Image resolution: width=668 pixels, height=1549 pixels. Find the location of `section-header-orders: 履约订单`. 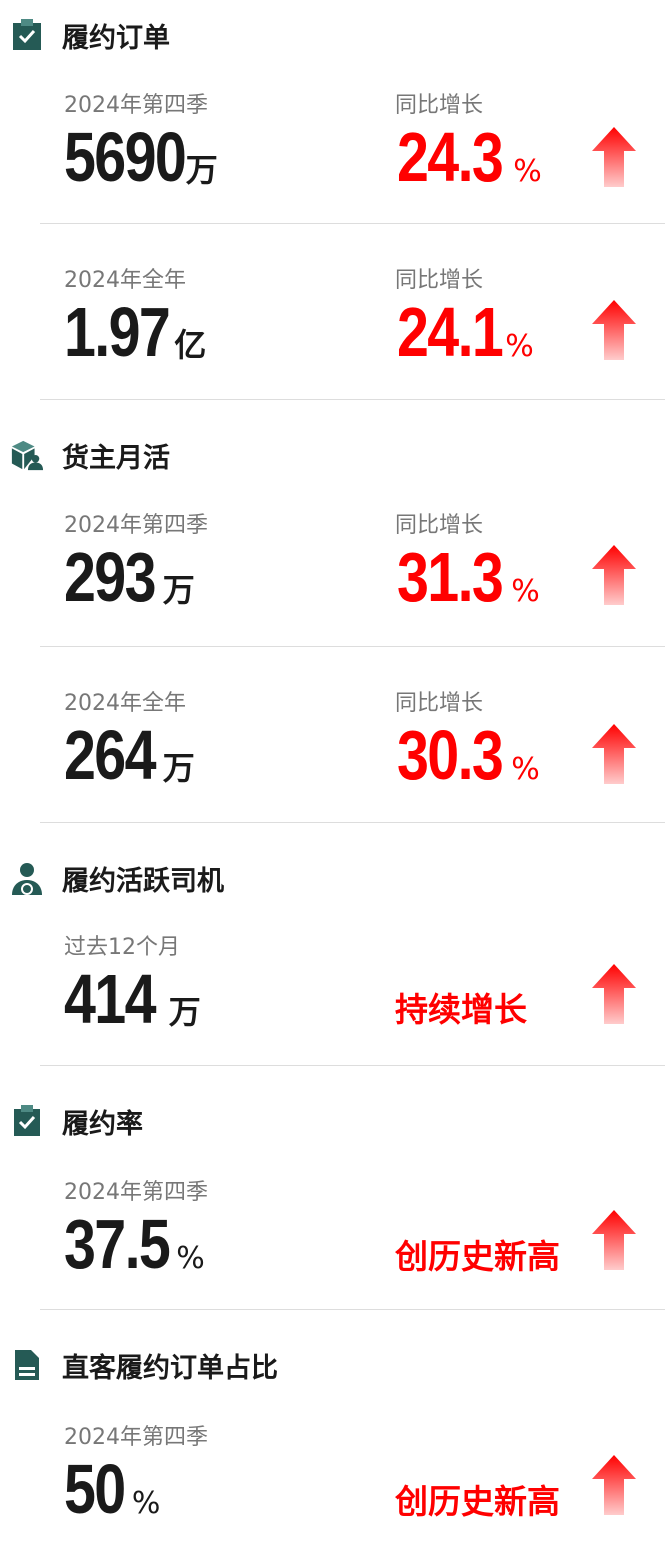

section-header-orders: 履约订单 is located at coordinates (90, 35).